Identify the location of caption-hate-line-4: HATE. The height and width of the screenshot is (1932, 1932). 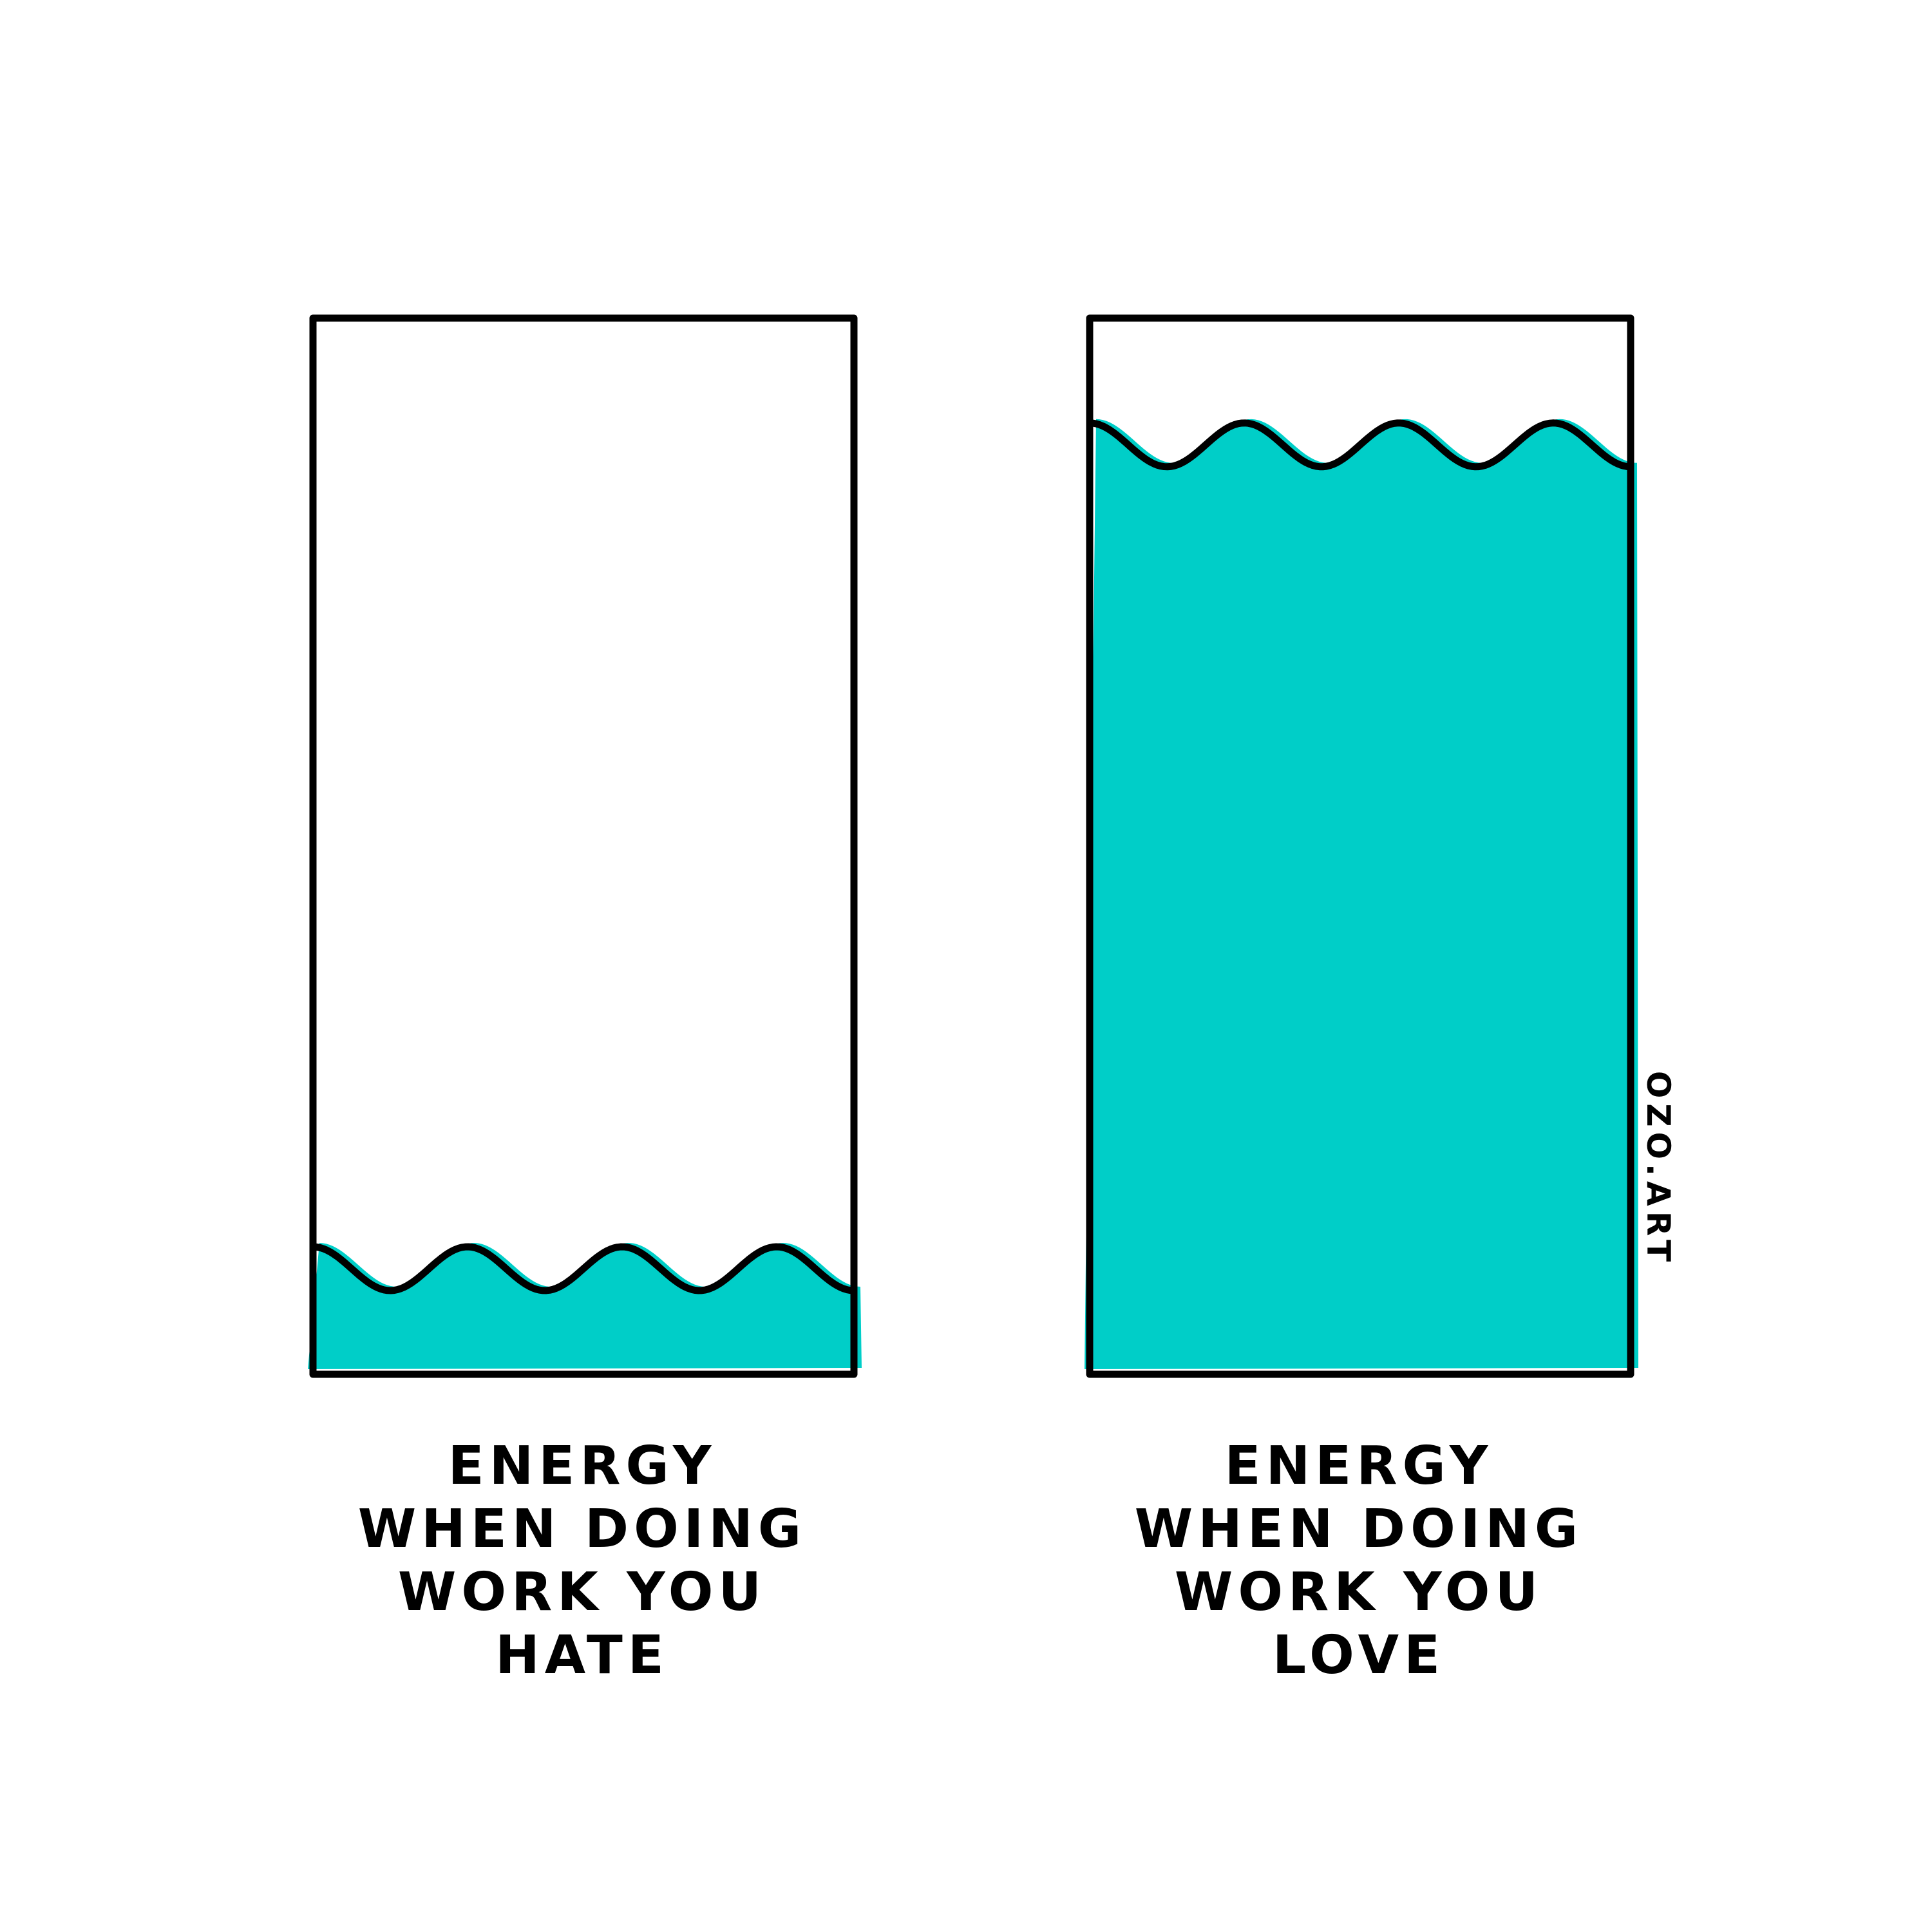
(582, 1655).